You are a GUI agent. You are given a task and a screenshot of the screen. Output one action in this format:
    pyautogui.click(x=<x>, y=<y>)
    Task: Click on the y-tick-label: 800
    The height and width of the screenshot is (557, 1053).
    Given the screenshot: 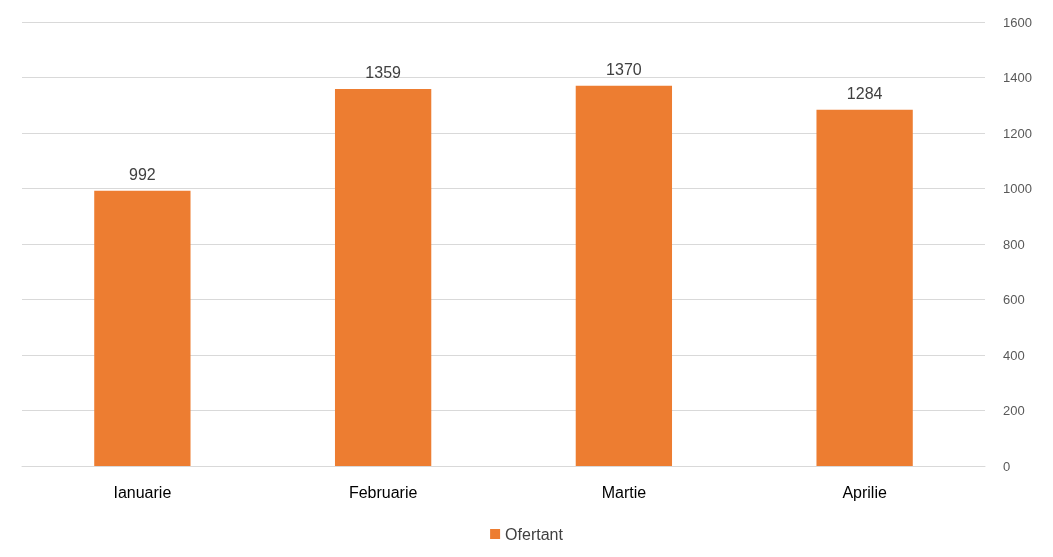 What is the action you would take?
    pyautogui.click(x=1014, y=244)
    